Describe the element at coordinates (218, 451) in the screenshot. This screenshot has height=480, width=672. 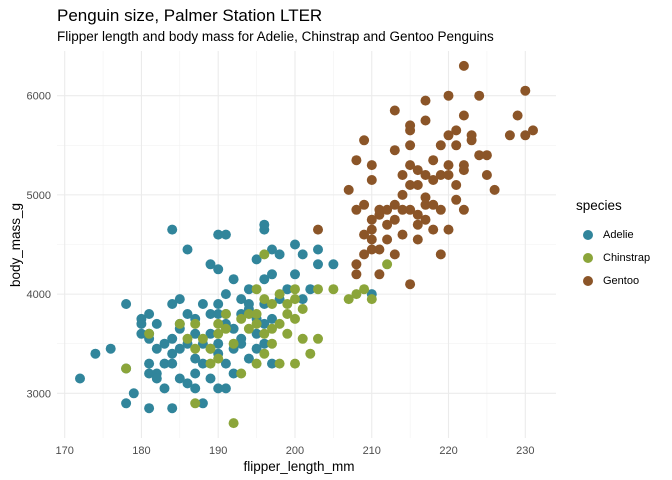
I see `x-tick-label: 190` at that location.